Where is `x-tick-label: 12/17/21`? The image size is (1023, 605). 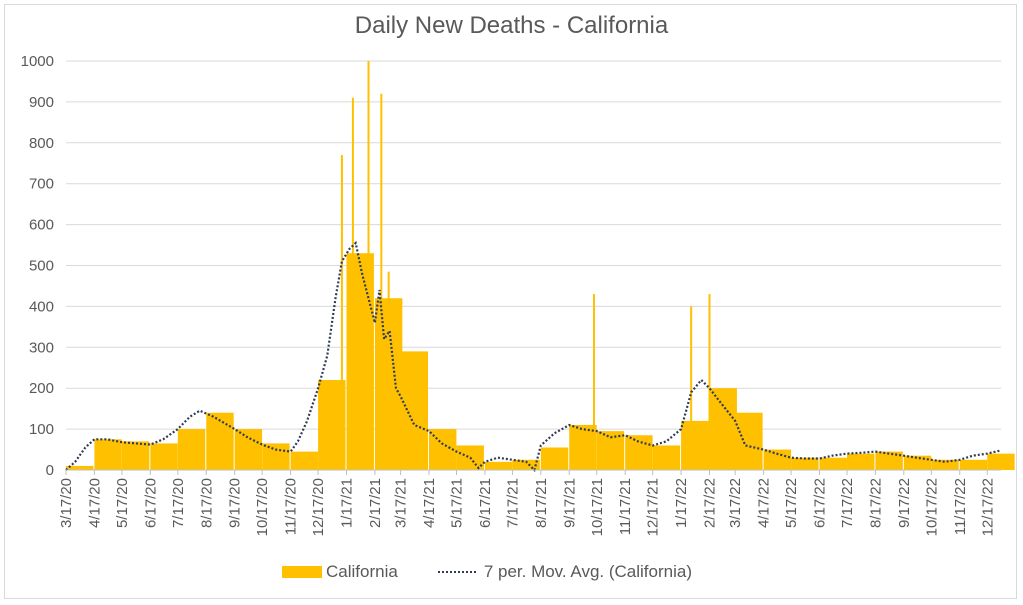
x-tick-label: 12/17/21 is located at coordinates (653, 507).